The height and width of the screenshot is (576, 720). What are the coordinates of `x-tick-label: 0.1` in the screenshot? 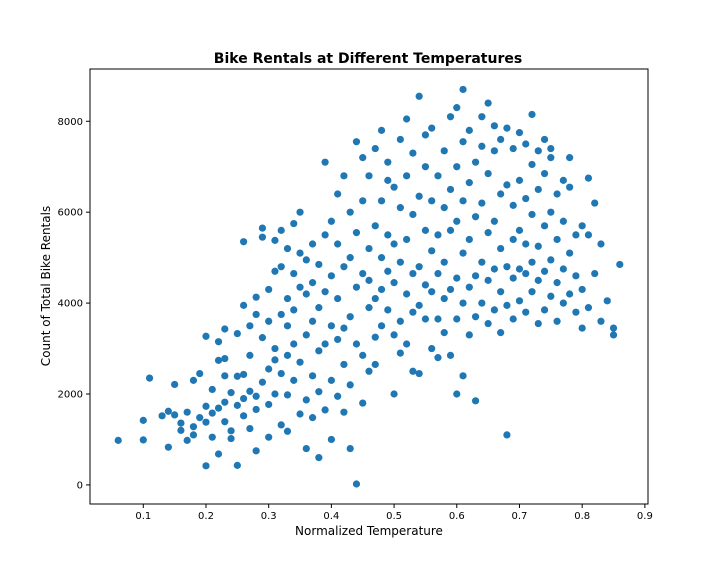 It's located at (143, 516).